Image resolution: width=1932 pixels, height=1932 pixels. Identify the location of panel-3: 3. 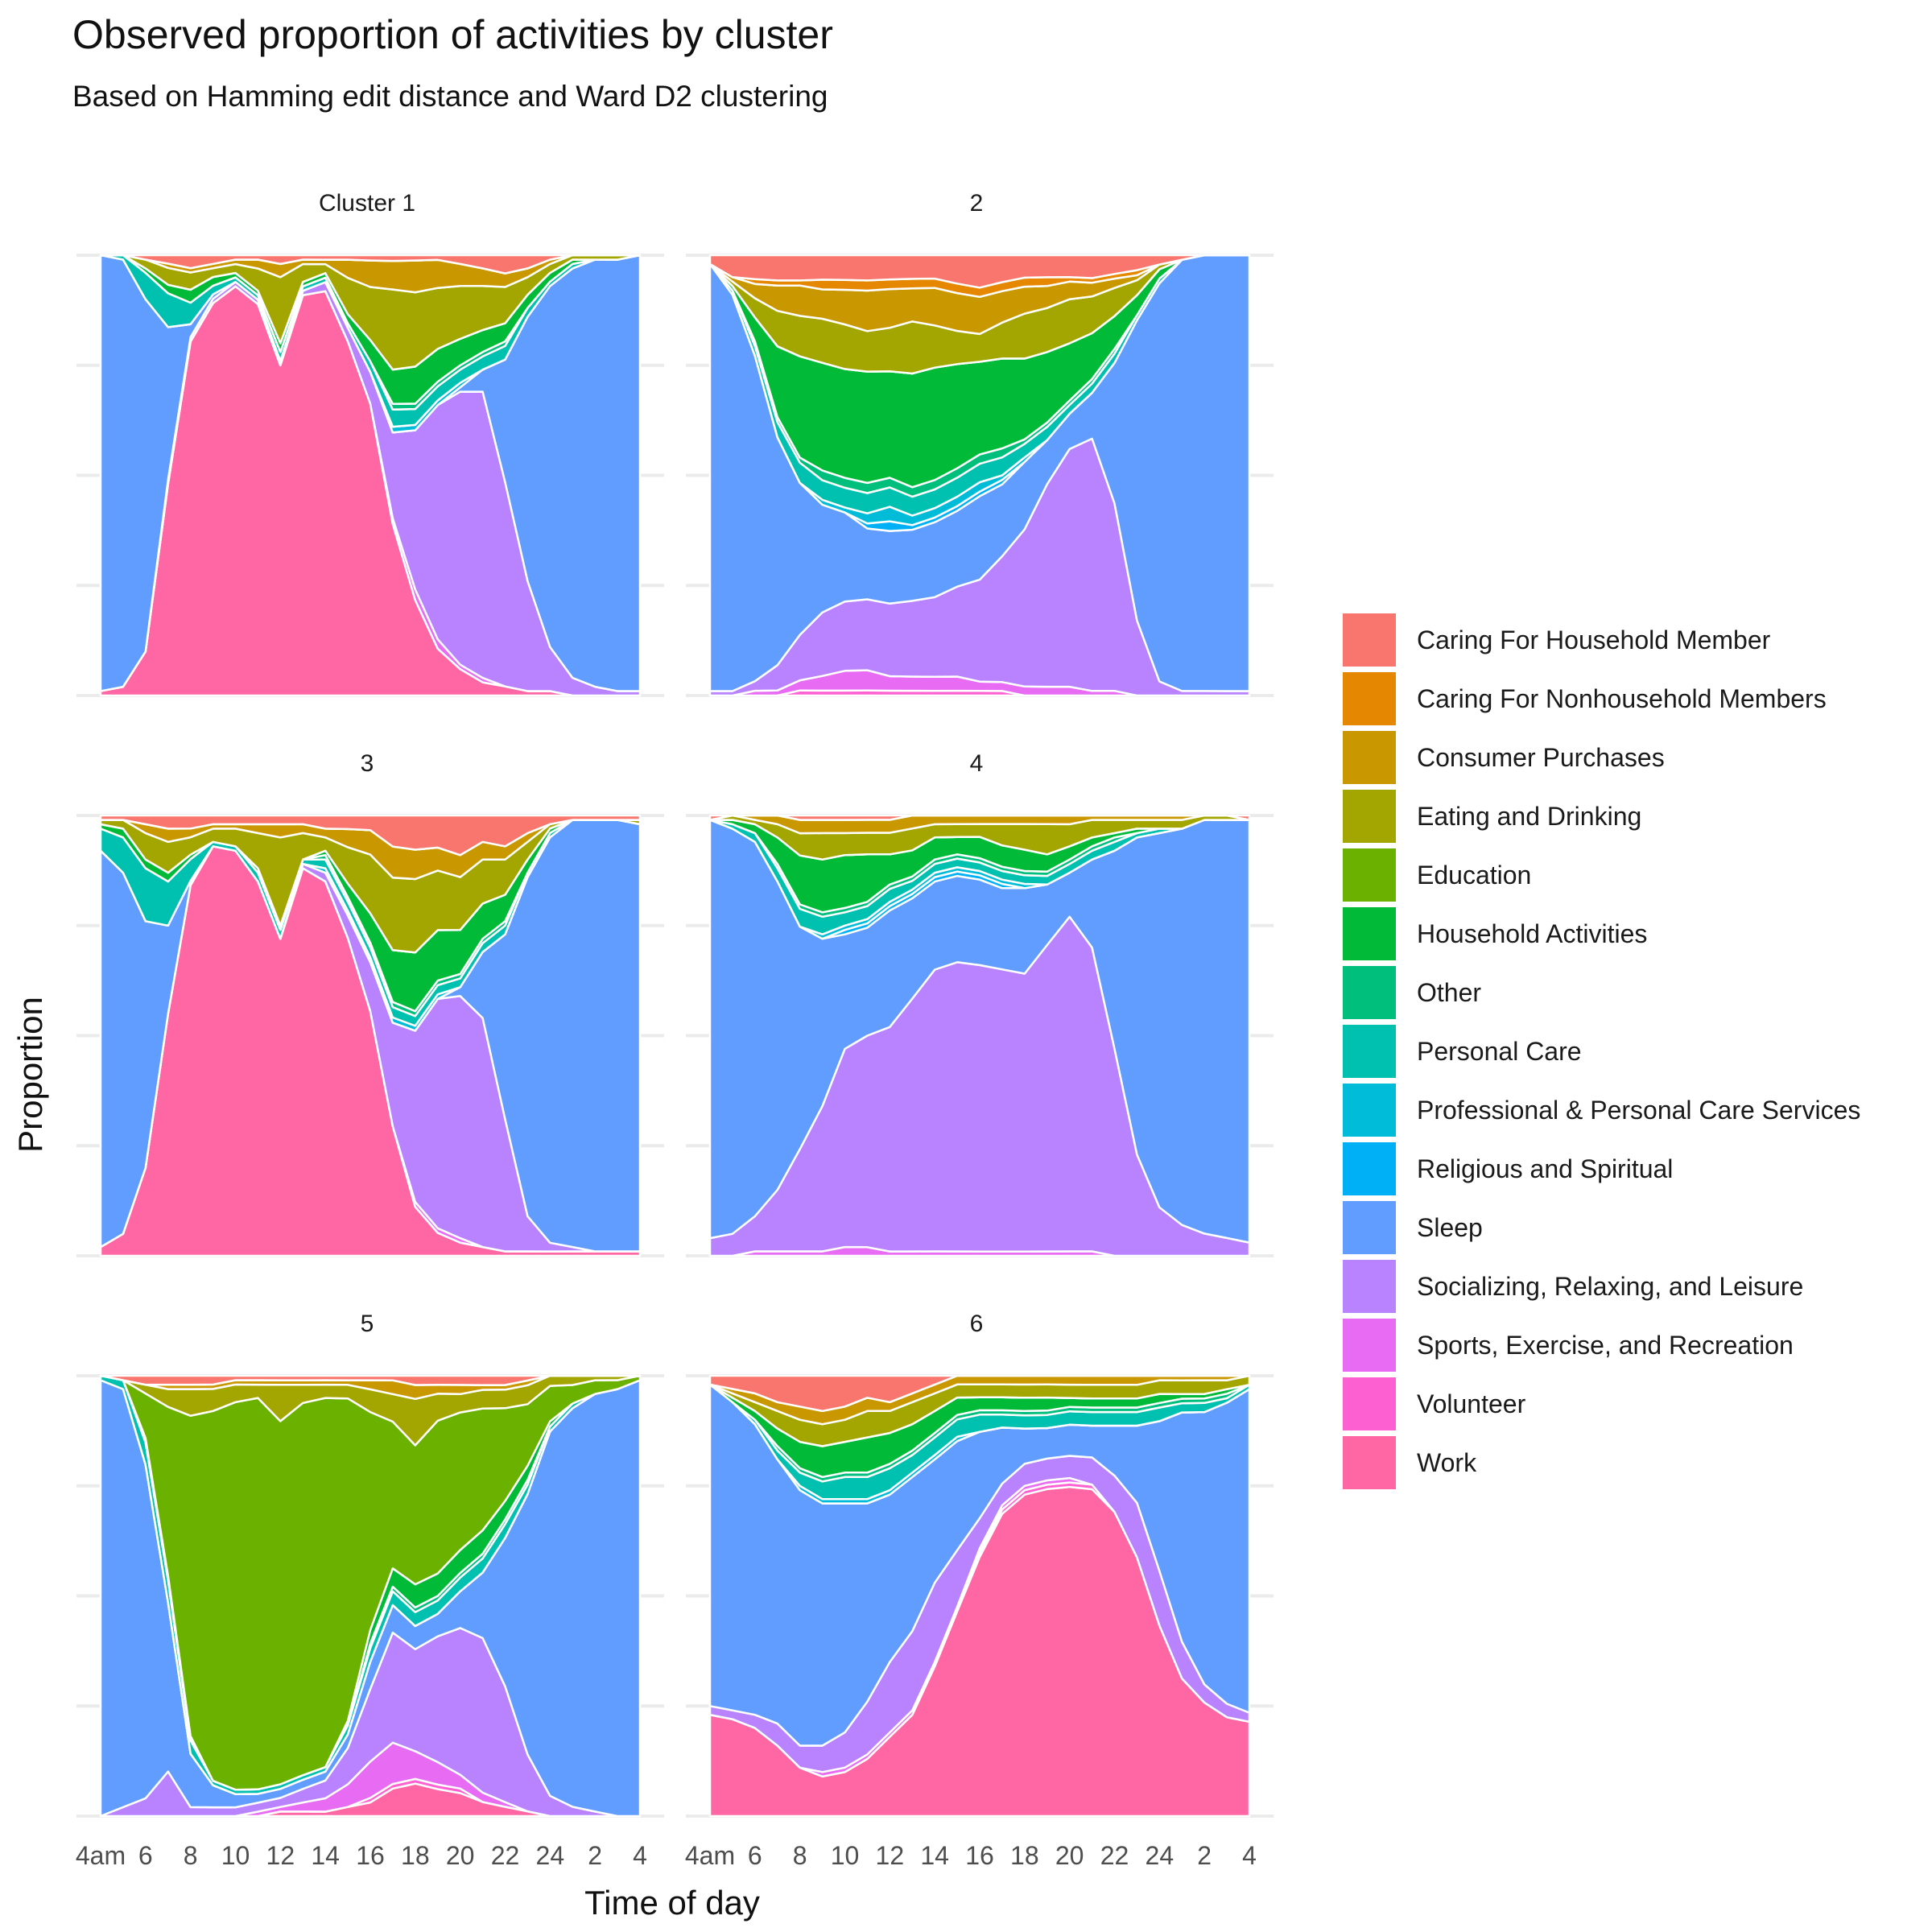
(370, 1003).